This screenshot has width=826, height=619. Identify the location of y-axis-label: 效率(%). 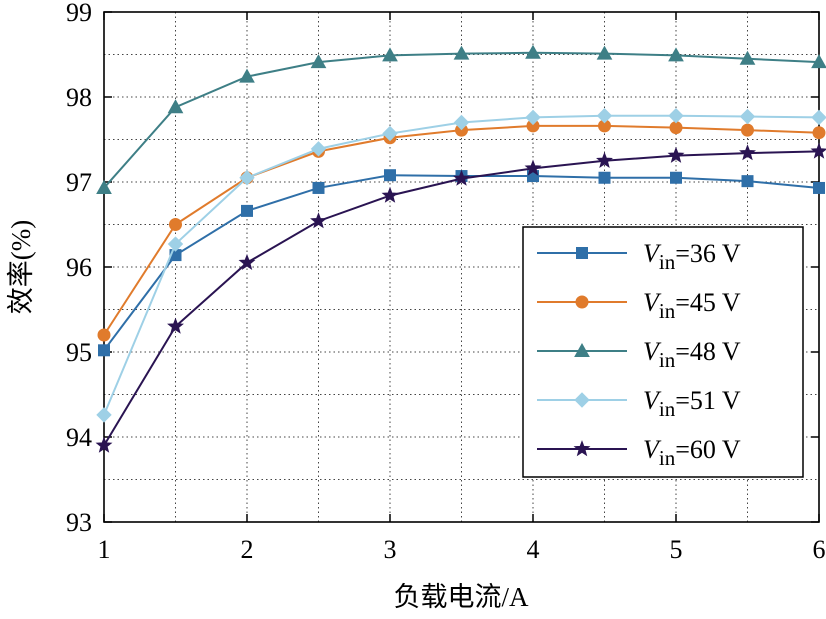
(21, 267).